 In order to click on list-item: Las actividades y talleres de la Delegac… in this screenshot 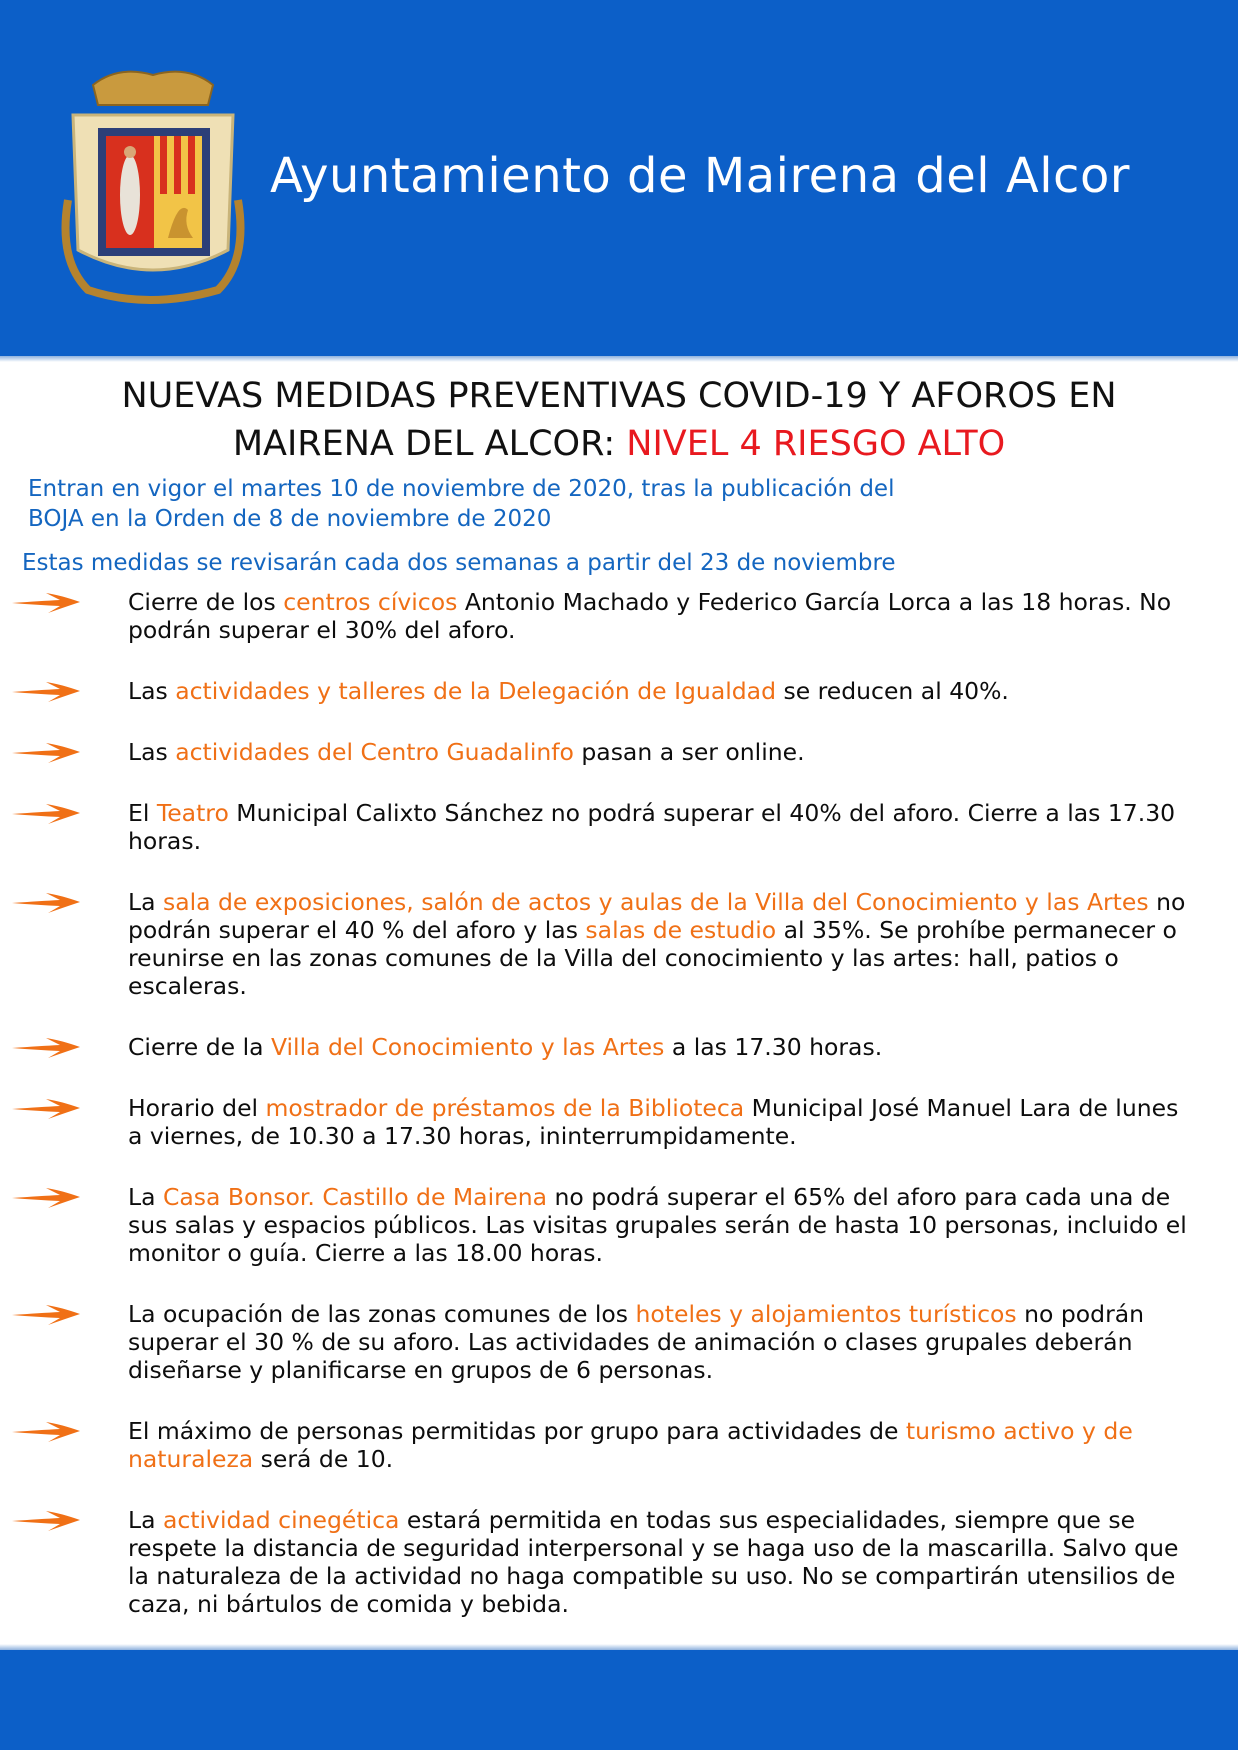, I will do `click(594, 691)`.